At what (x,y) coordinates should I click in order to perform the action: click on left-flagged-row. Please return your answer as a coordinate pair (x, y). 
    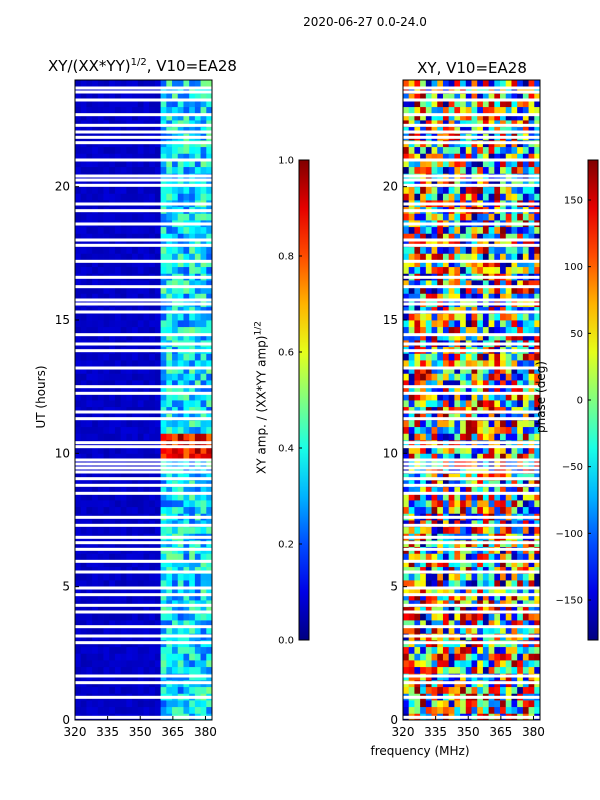
    Looking at the image, I should click on (143, 312).